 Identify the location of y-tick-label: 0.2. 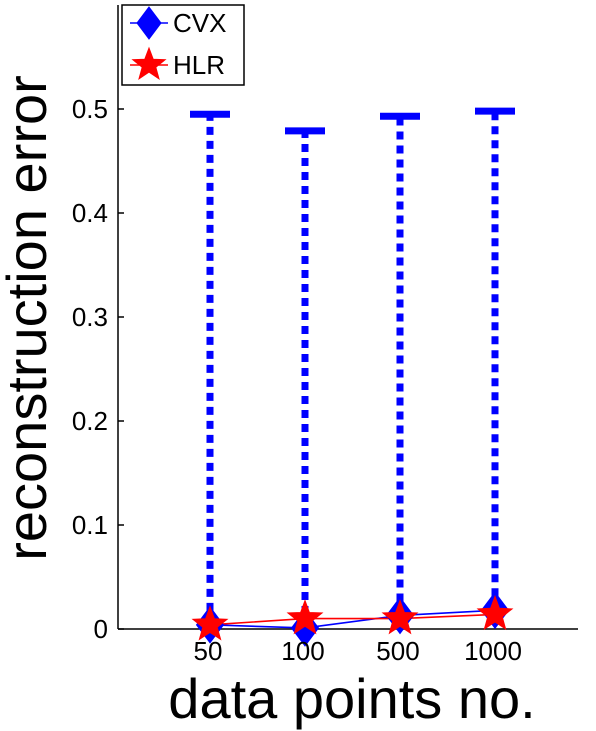
(90, 421).